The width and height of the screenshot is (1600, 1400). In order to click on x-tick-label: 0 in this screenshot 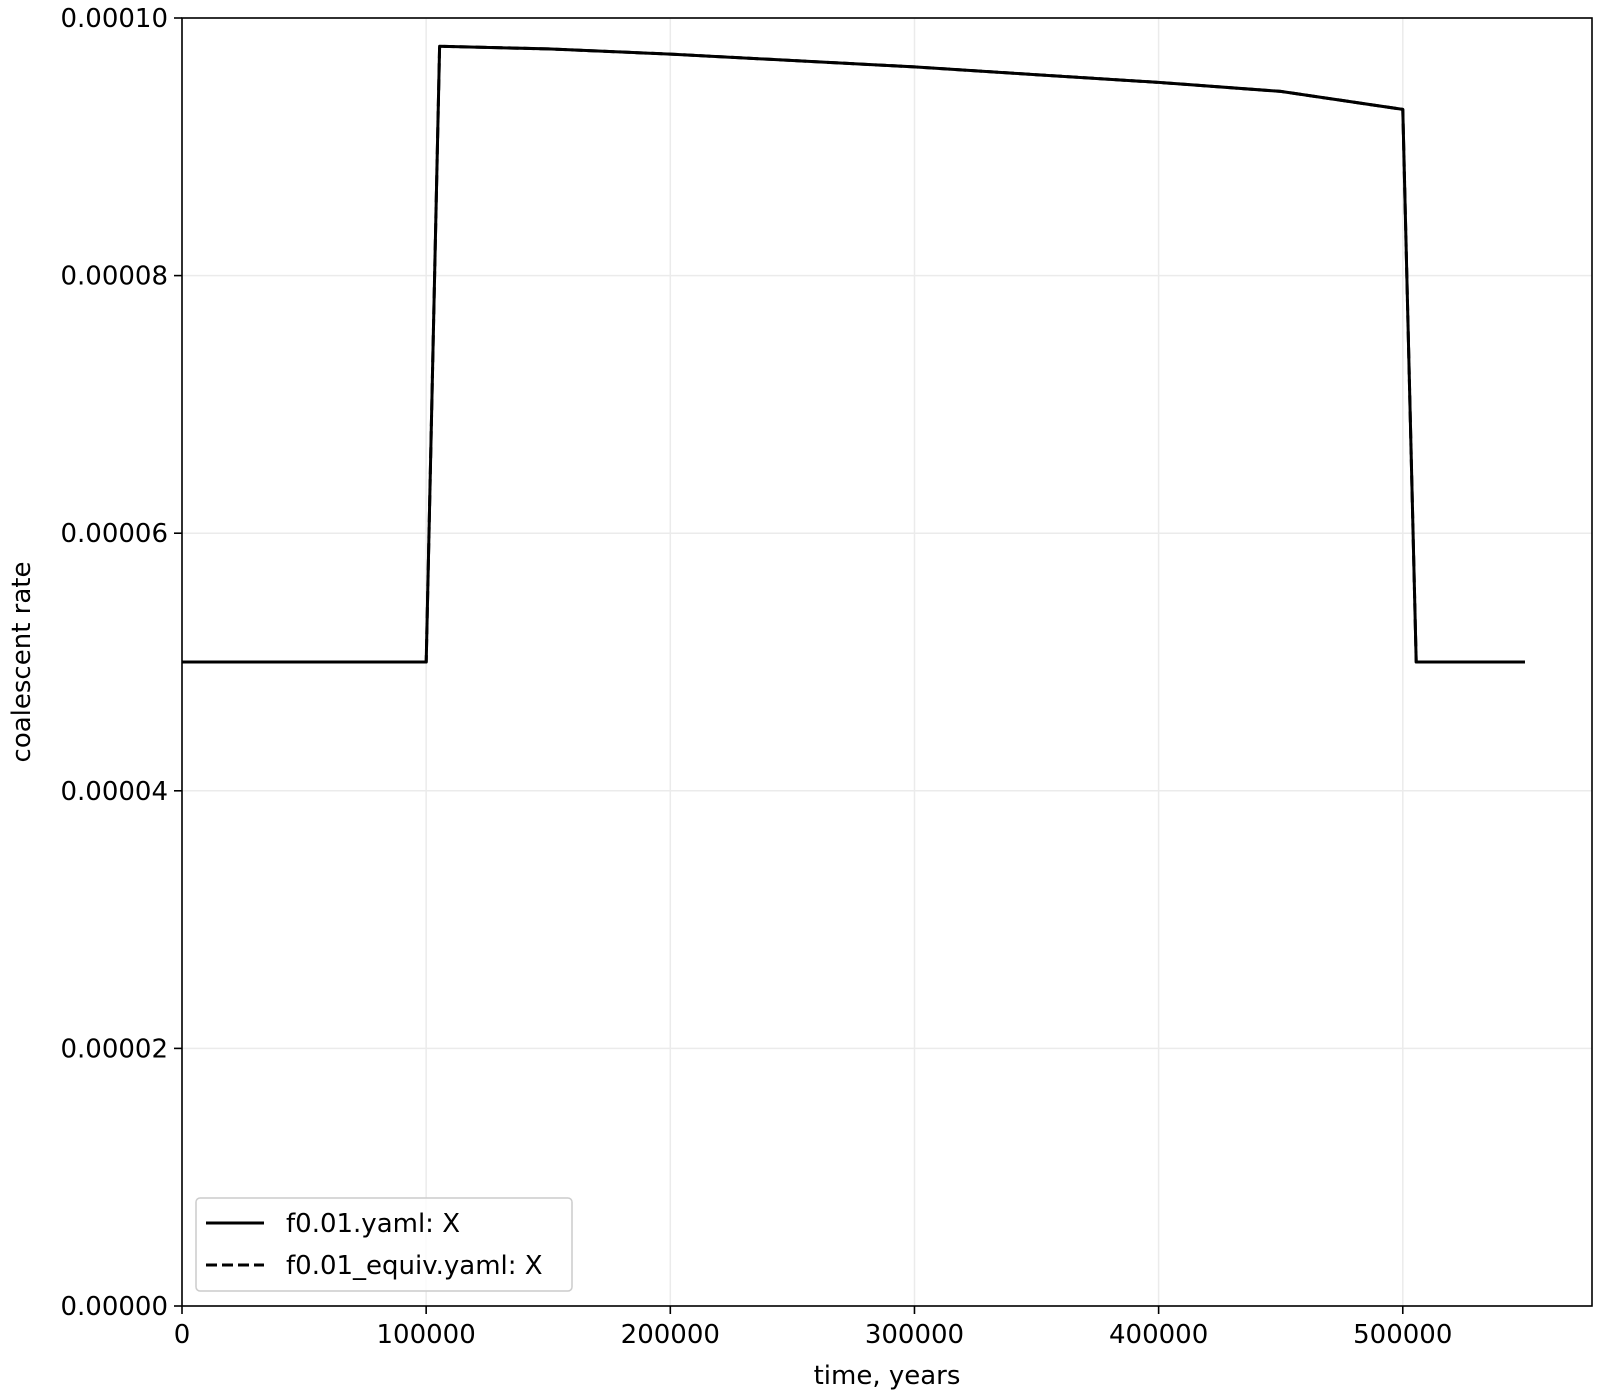, I will do `click(182, 1335)`.